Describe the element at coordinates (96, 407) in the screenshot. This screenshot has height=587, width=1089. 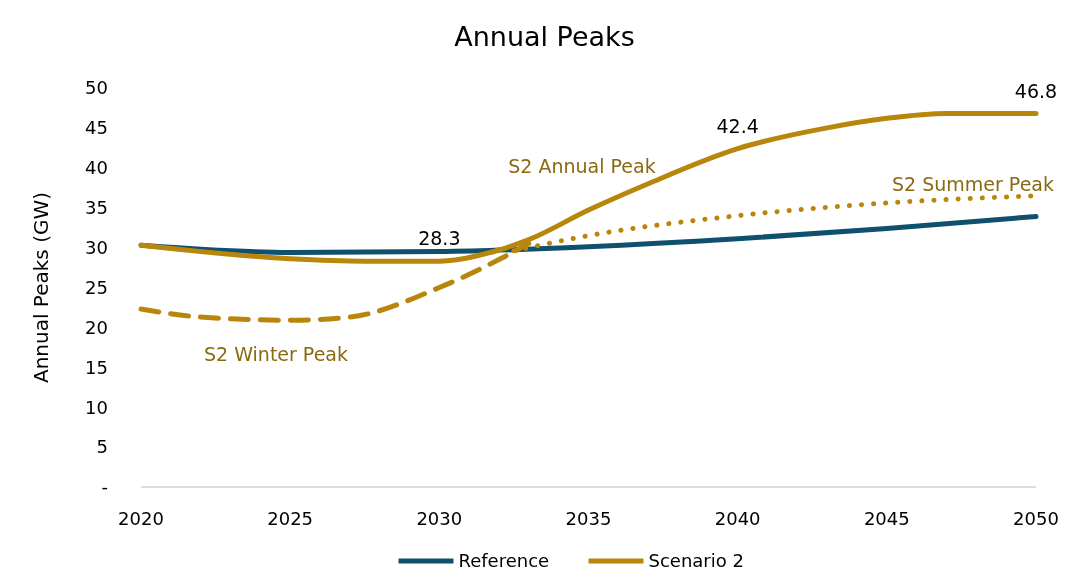
I see `y-tick-label: 10` at that location.